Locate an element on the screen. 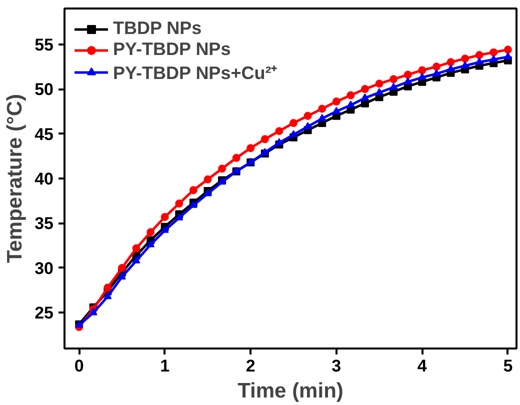 The image size is (520, 405). y-tick-label: 30 is located at coordinates (44, 268).